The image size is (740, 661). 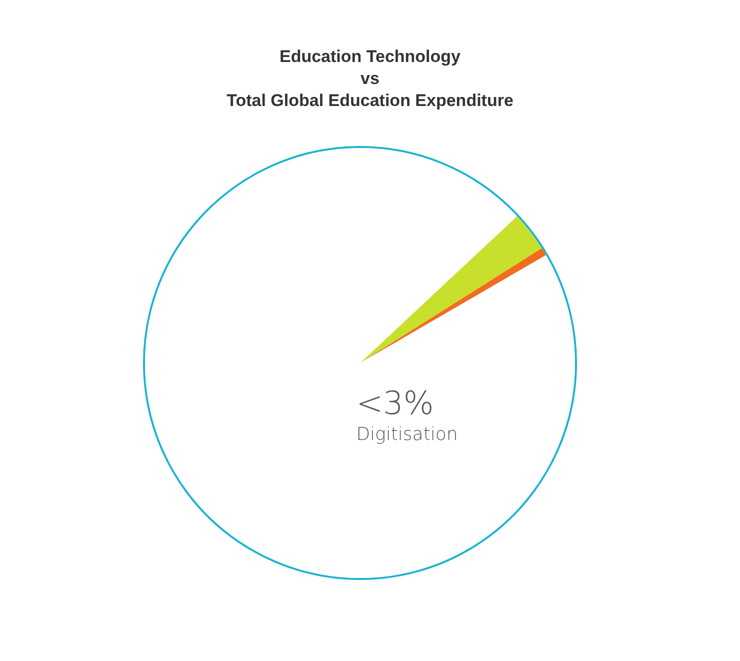 What do you see at coordinates (370, 78) in the screenshot?
I see `chart-title: Education Technology vs Total Global Education Expenditure` at bounding box center [370, 78].